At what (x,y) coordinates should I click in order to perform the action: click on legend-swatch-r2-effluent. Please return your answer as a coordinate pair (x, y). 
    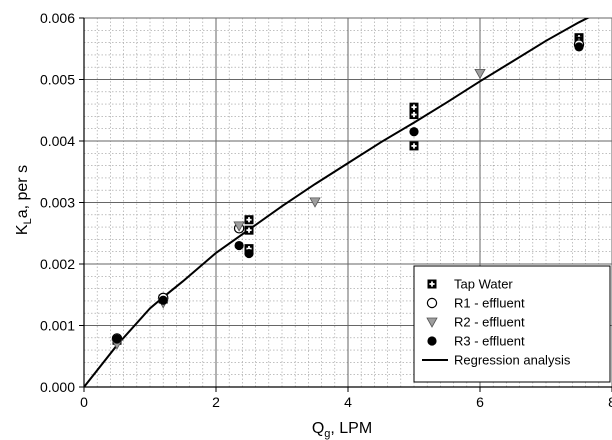
    Looking at the image, I should click on (432, 322).